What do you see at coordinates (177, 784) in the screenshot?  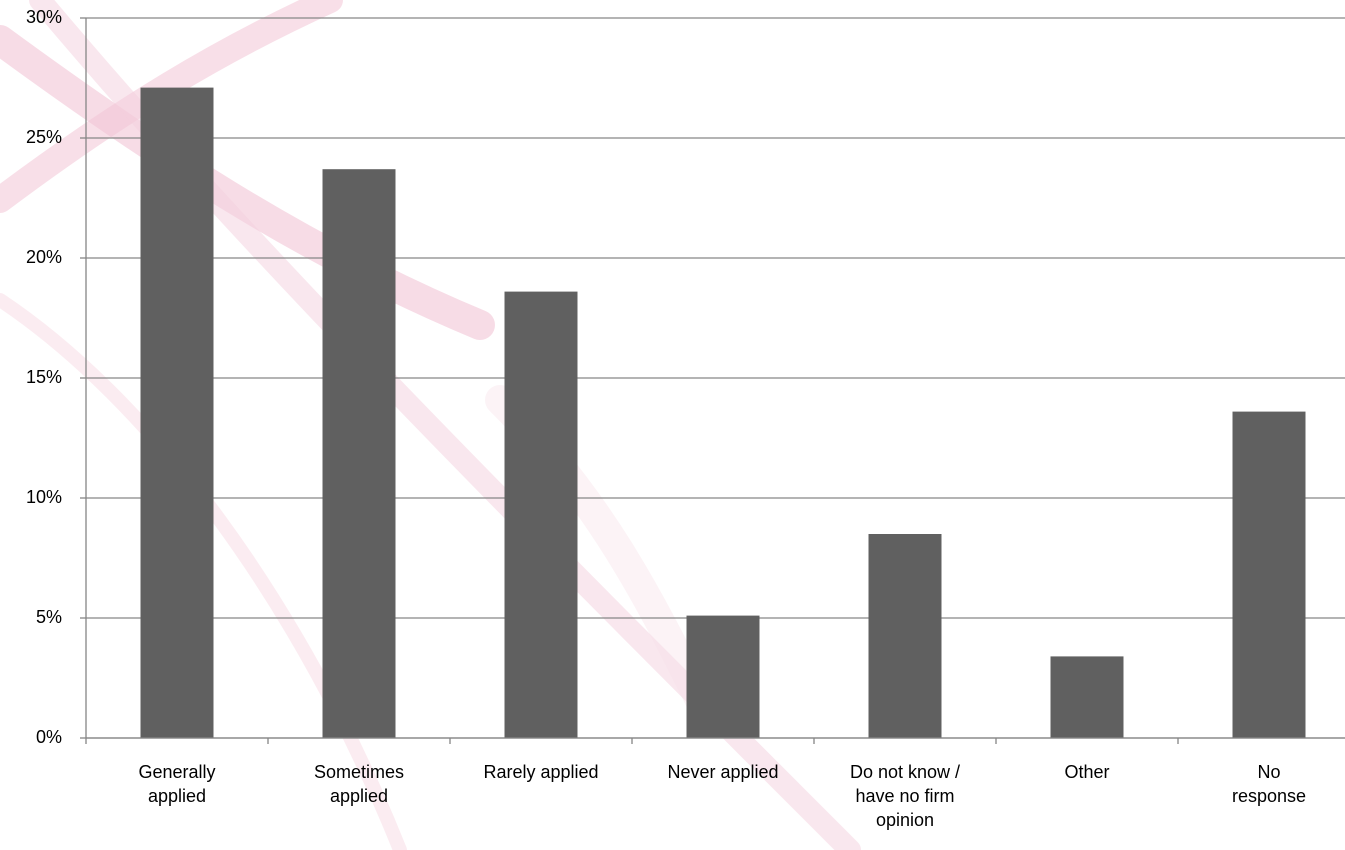 I see `x-tick-label: Generally applied` at bounding box center [177, 784].